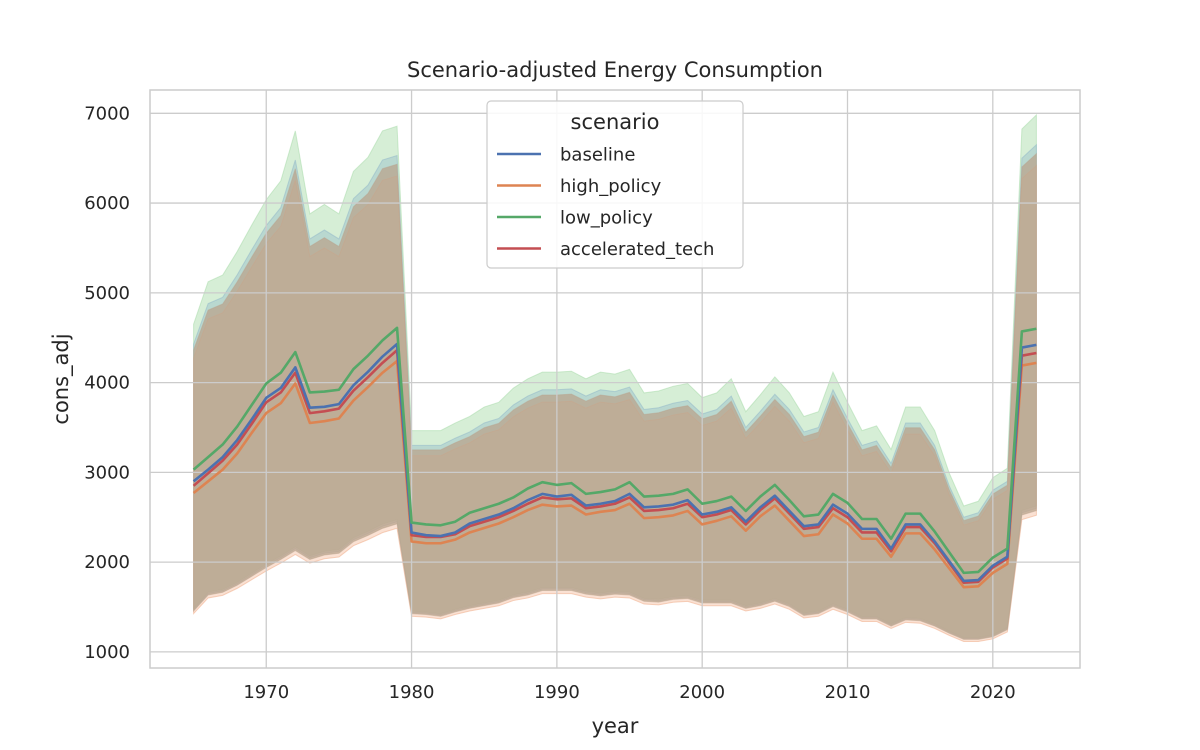 Image resolution: width=1200 pixels, height=750 pixels. I want to click on x-tick-labels: 1970 1980 1990 2000 2010 2020, so click(629, 692).